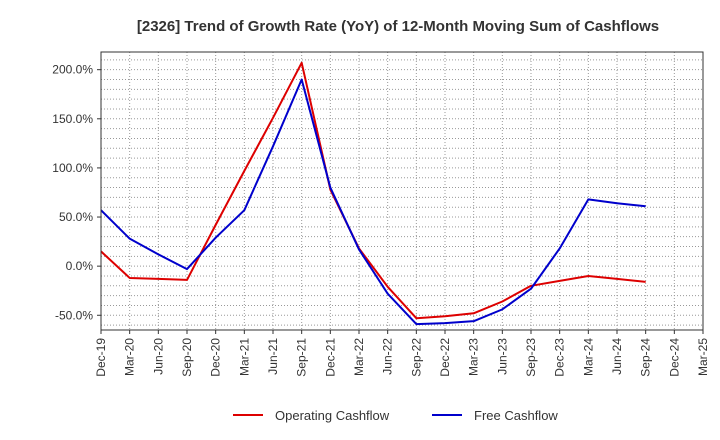 The width and height of the screenshot is (720, 440). I want to click on y-tick-label: 150.0%, so click(72, 119).